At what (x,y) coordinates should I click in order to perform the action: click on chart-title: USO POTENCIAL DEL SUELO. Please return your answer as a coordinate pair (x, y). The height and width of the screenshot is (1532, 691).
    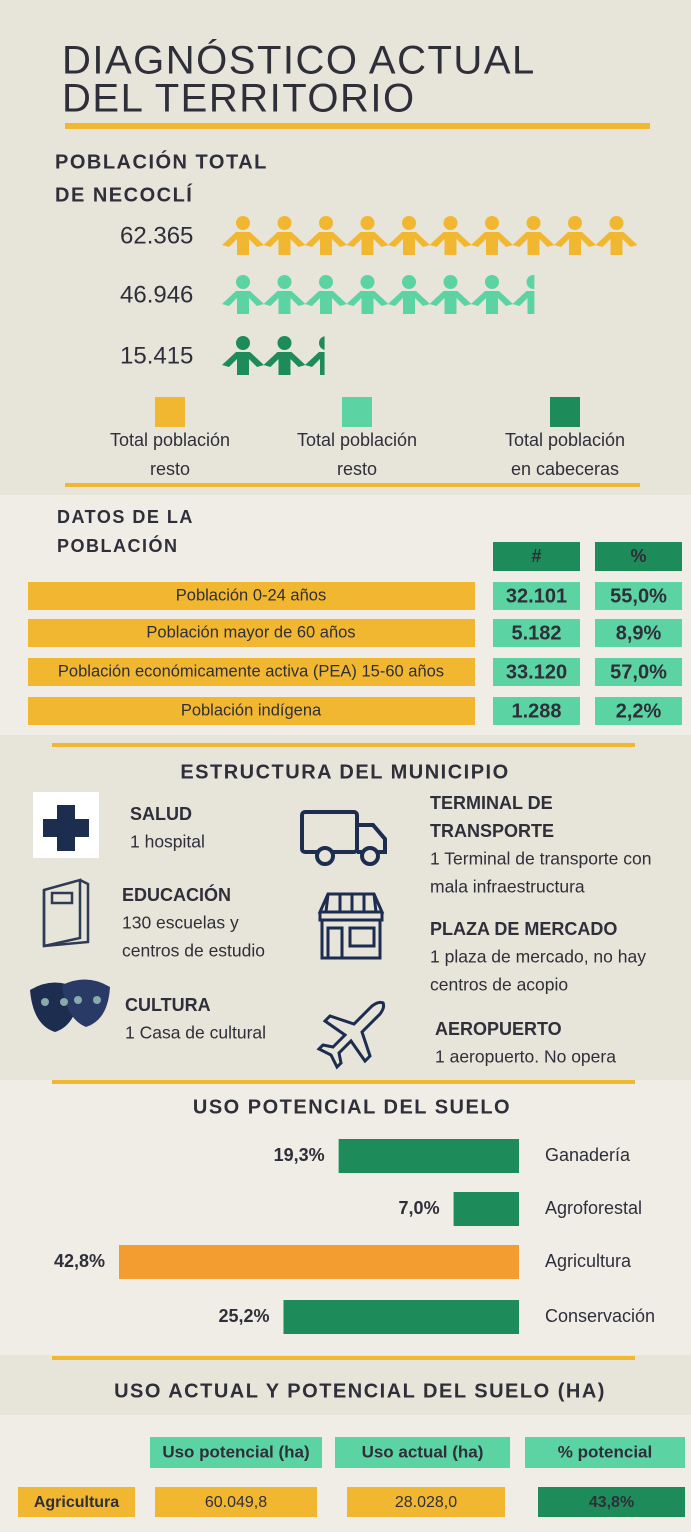
    Looking at the image, I should click on (352, 1107).